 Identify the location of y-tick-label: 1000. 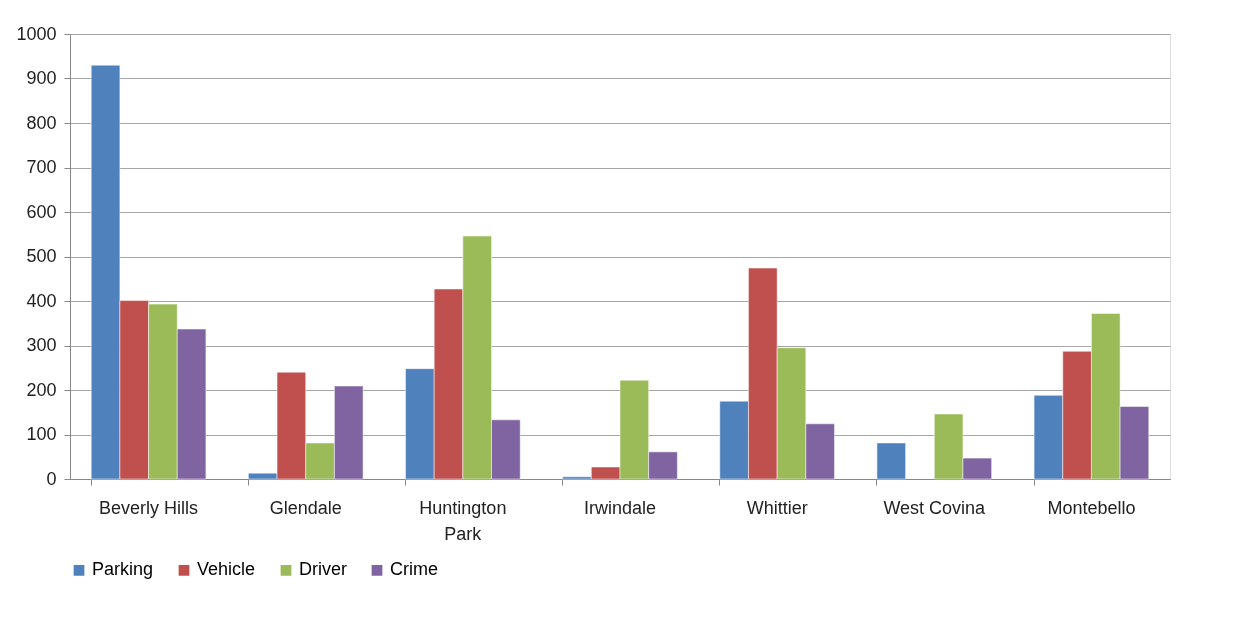
(36, 33).